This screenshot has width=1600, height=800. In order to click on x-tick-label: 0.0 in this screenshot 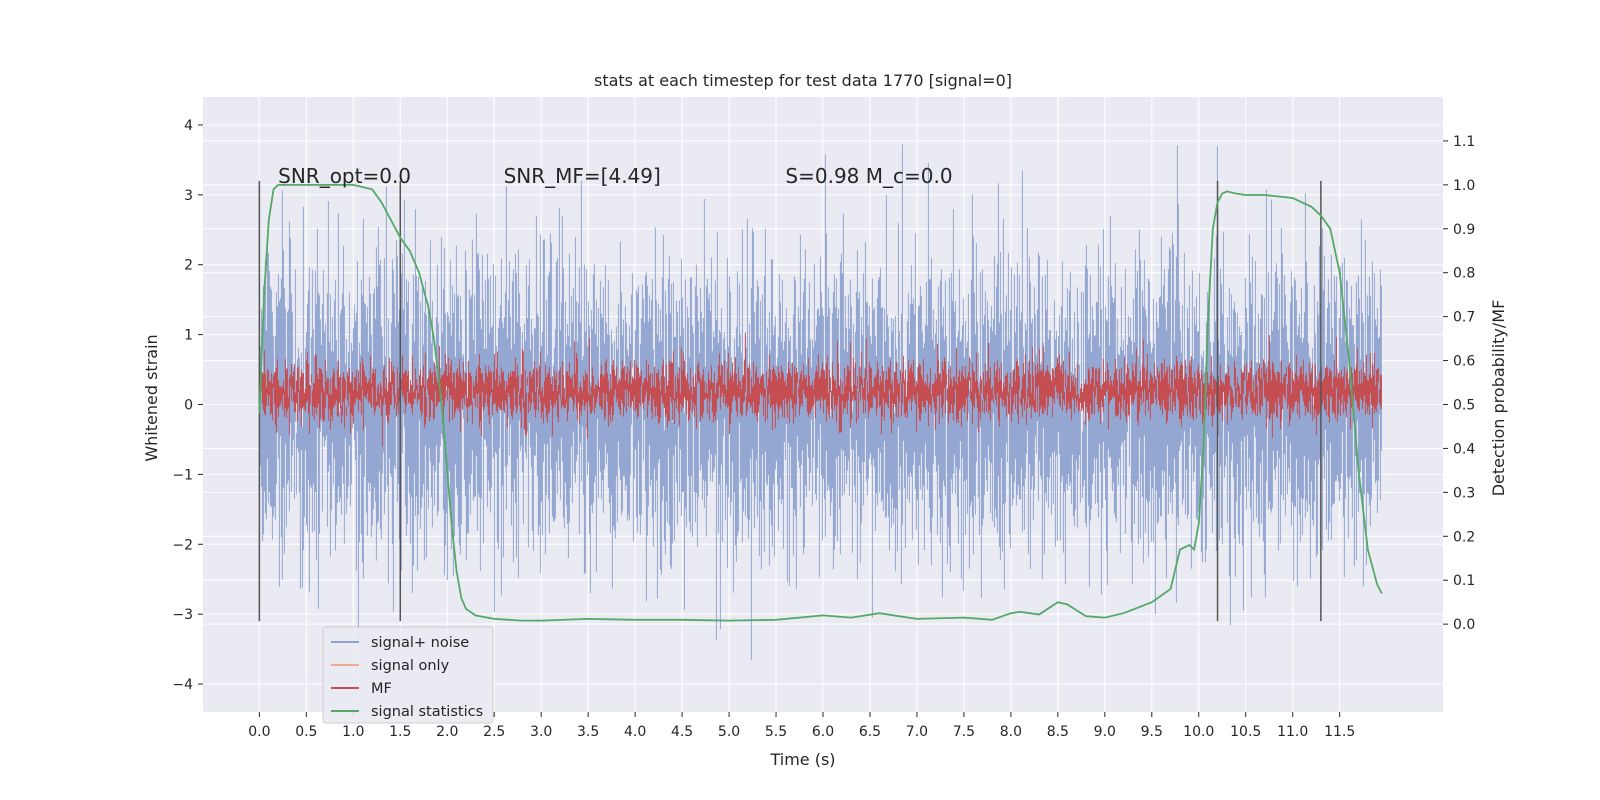, I will do `click(259, 732)`.